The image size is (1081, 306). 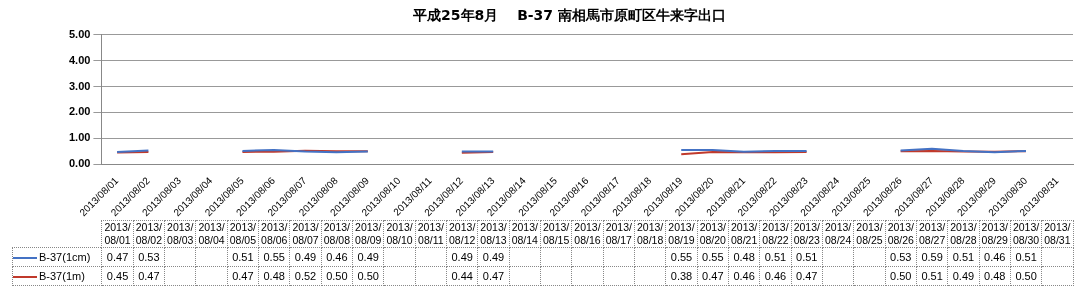 What do you see at coordinates (493, 233) in the screenshot?
I see `category-label: 2013/08/13` at bounding box center [493, 233].